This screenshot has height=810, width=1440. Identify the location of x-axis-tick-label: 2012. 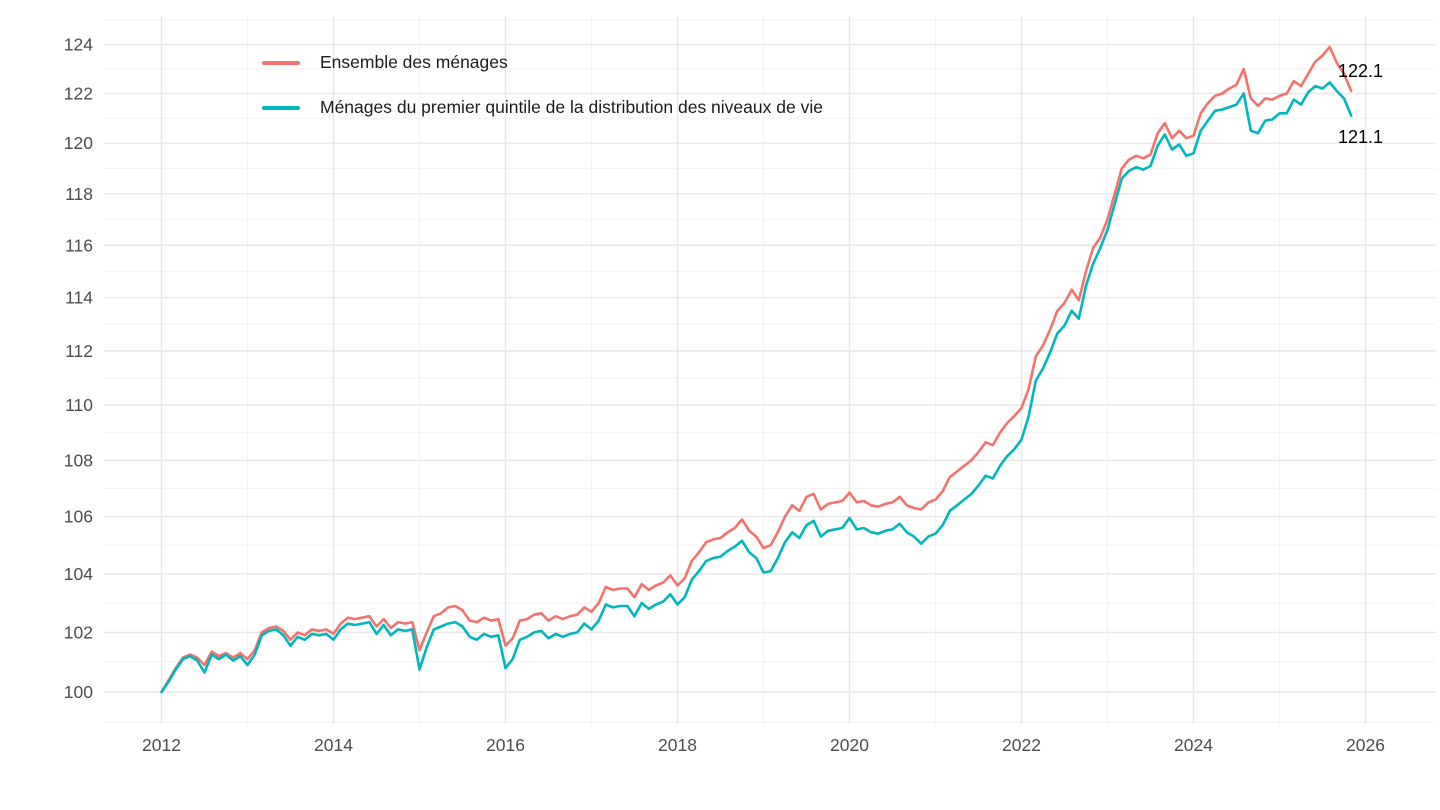
(161, 745).